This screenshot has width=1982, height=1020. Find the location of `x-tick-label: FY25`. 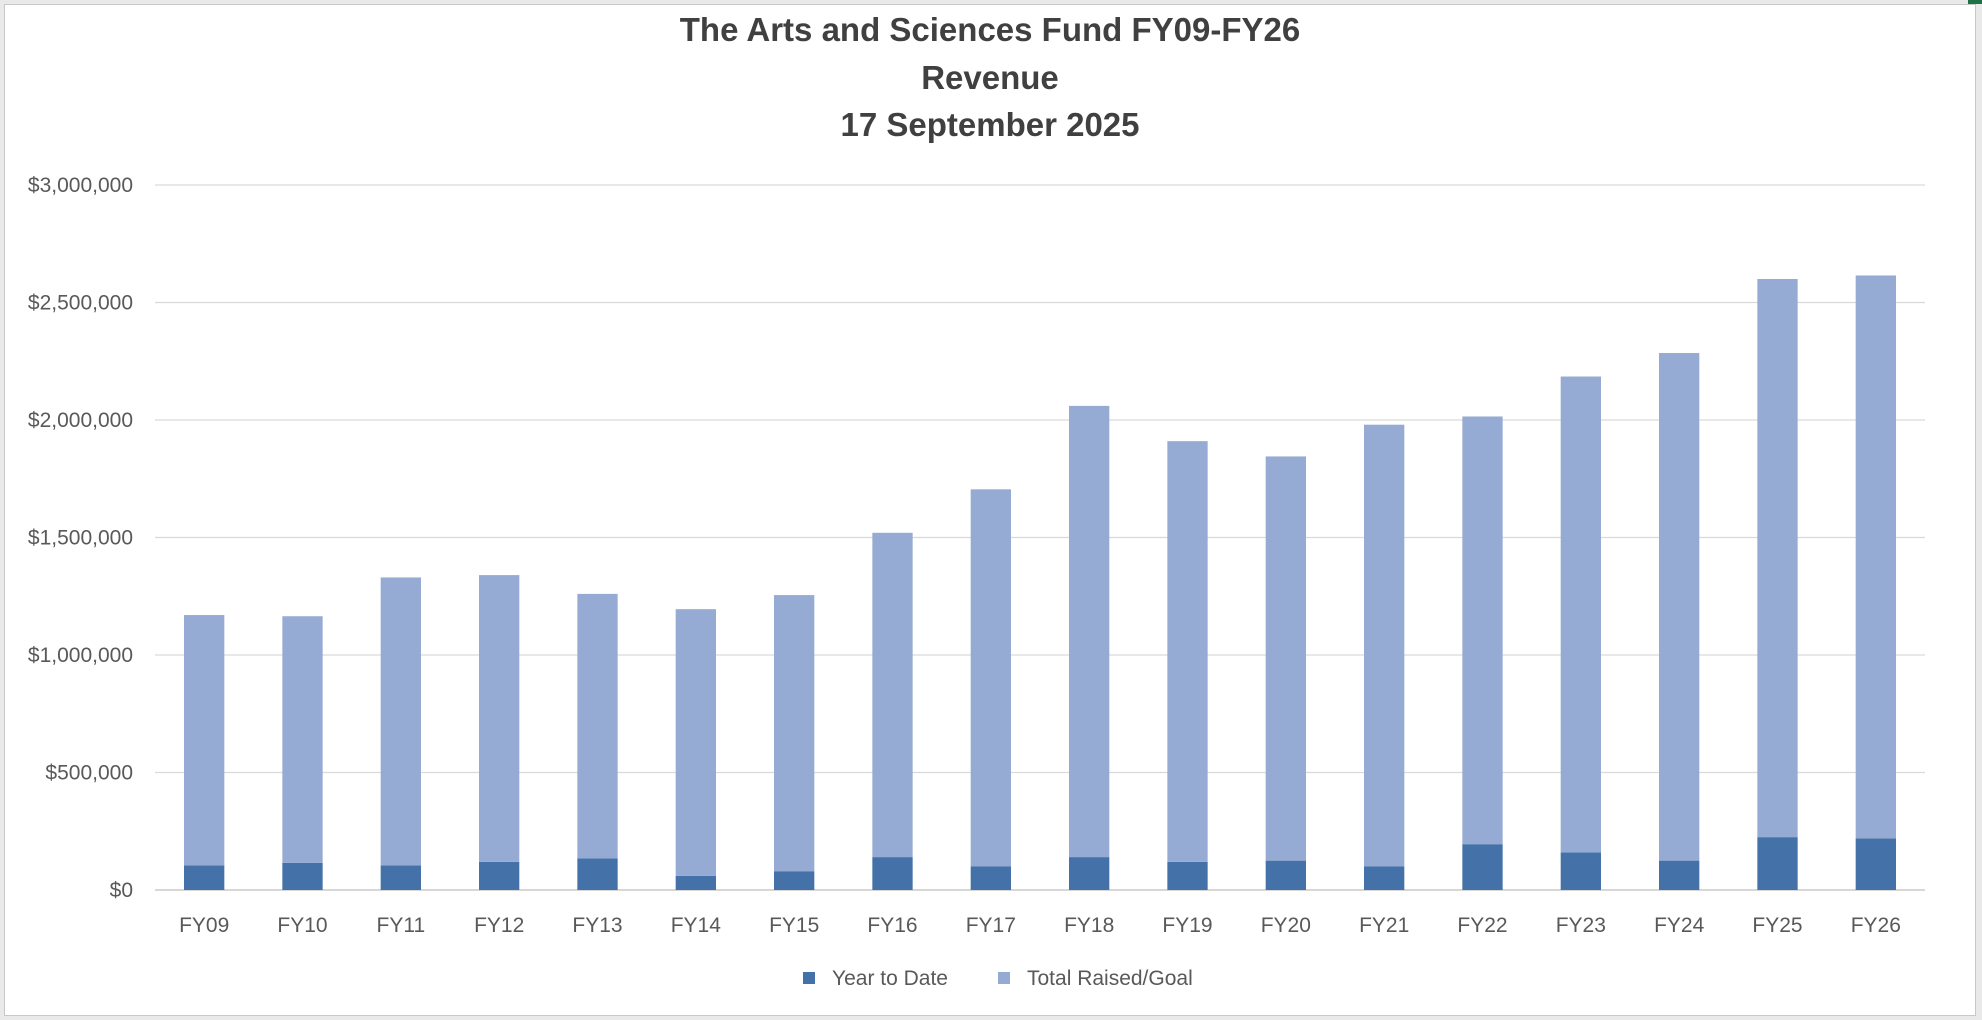

x-tick-label: FY25 is located at coordinates (1777, 925).